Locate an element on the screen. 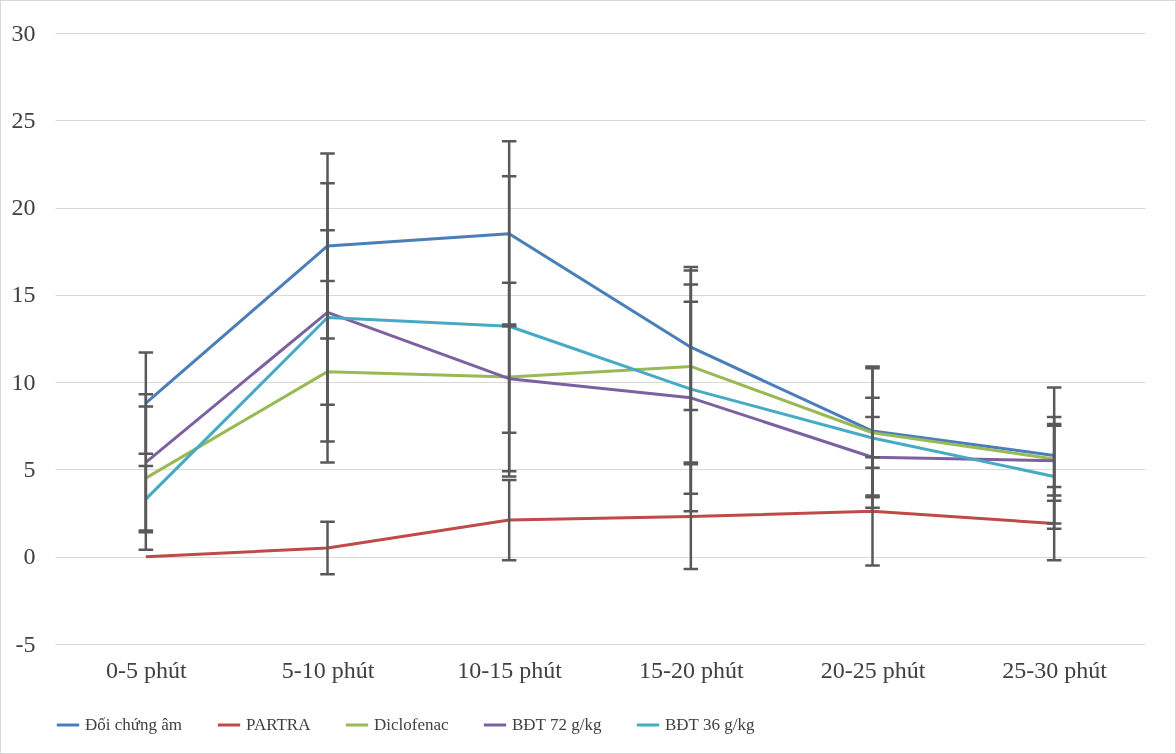 The height and width of the screenshot is (754, 1176). legend-label: BĐT 36 g/kg is located at coordinates (710, 724).